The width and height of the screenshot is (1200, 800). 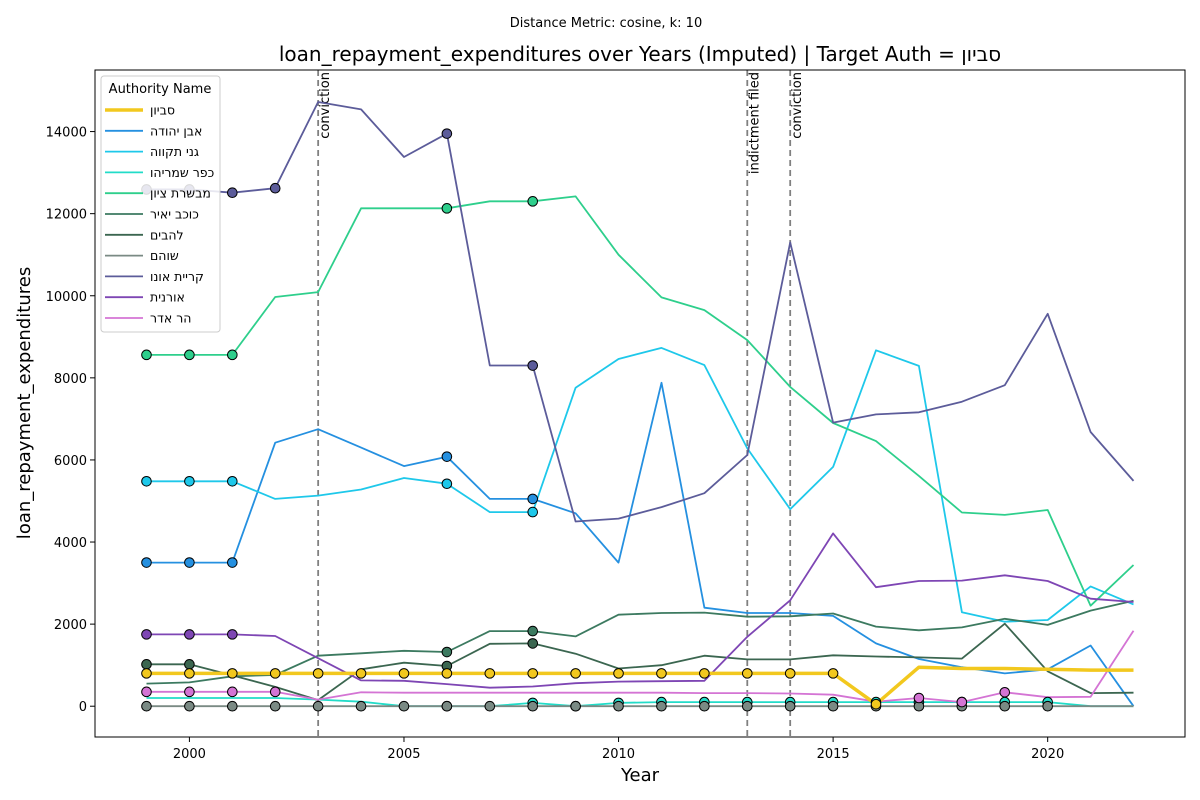 What do you see at coordinates (833, 754) in the screenshot?
I see `x-tick-label: 2015` at bounding box center [833, 754].